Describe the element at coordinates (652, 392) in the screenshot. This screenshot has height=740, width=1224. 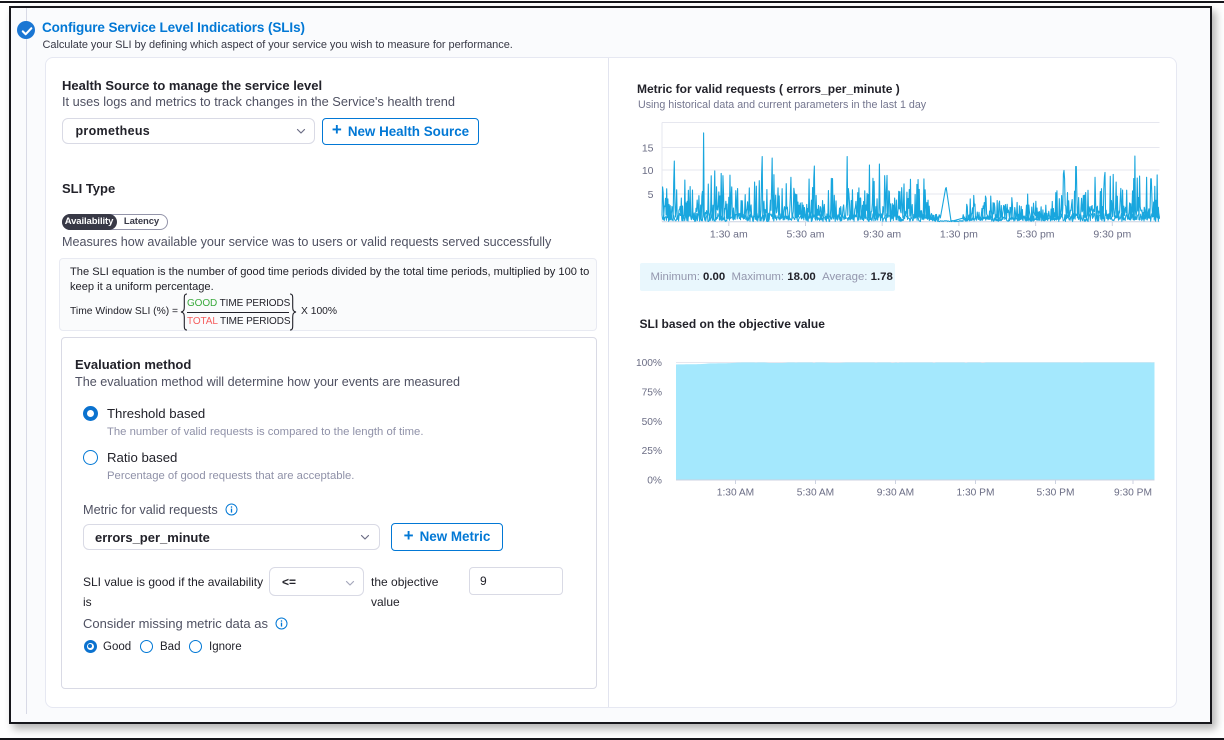
I see `svg-text: 75%` at that location.